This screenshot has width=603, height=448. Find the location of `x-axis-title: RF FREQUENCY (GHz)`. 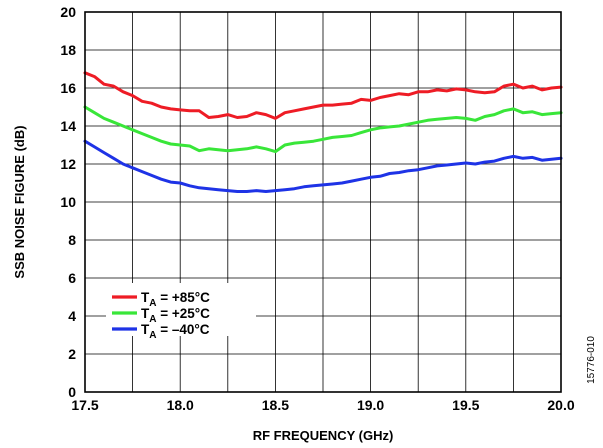

x-axis-title: RF FREQUENCY (GHz) is located at coordinates (323, 435).